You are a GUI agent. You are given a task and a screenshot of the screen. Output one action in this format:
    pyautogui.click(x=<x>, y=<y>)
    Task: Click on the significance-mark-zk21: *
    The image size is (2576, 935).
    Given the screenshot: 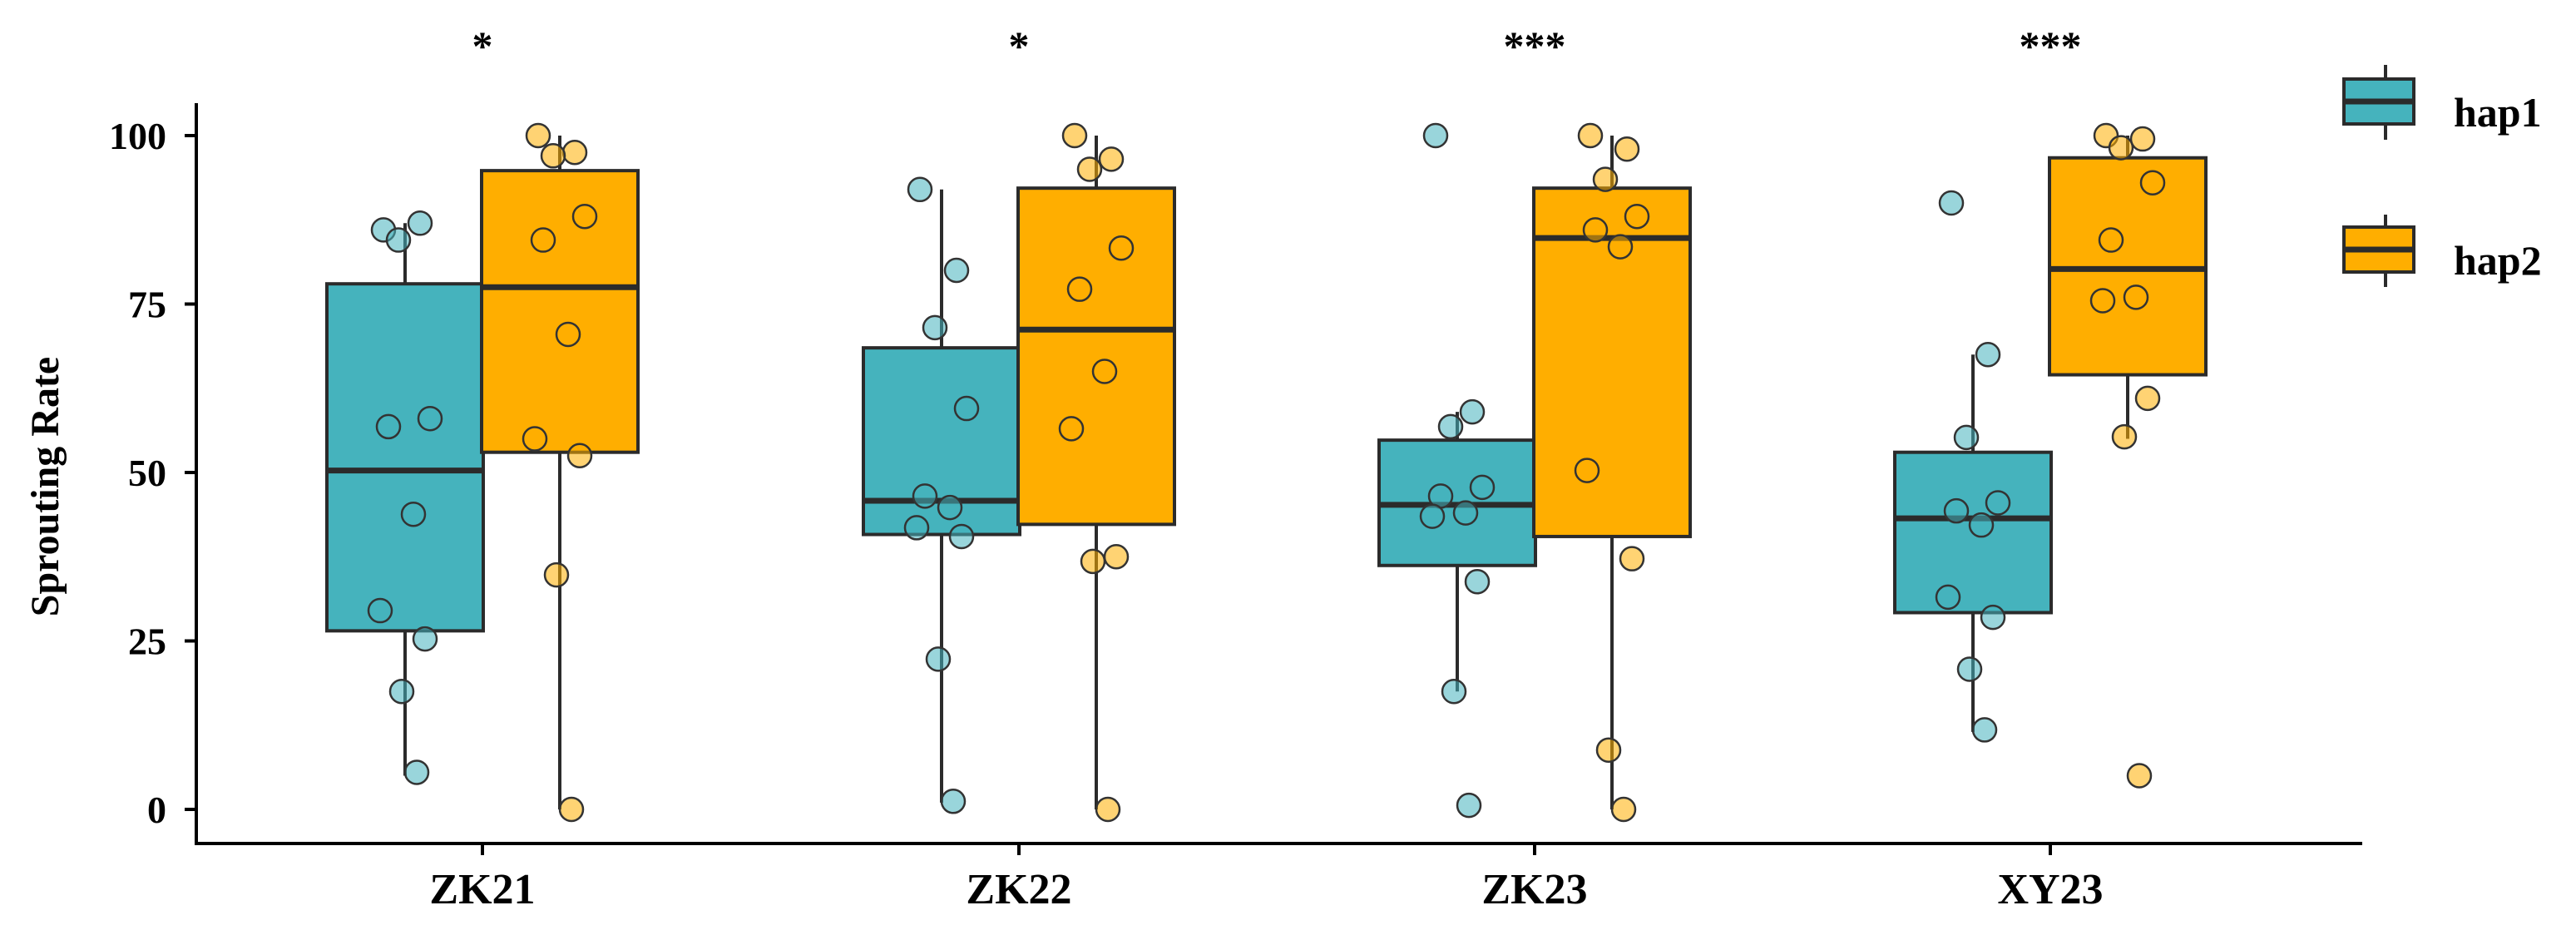 What is the action you would take?
    pyautogui.click(x=482, y=45)
    